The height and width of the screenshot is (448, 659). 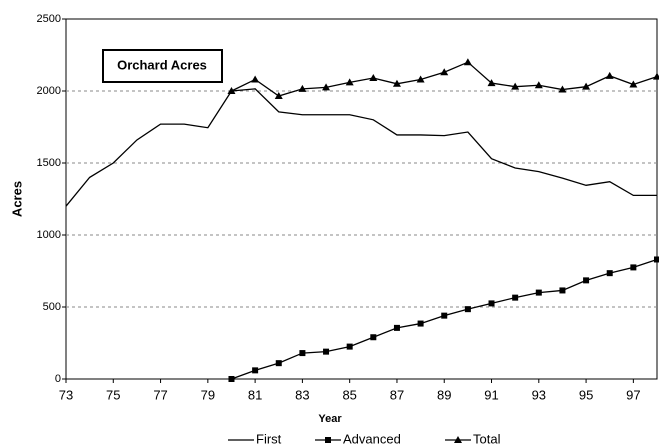 I want to click on y-tick-label: 2000, so click(x=49, y=91).